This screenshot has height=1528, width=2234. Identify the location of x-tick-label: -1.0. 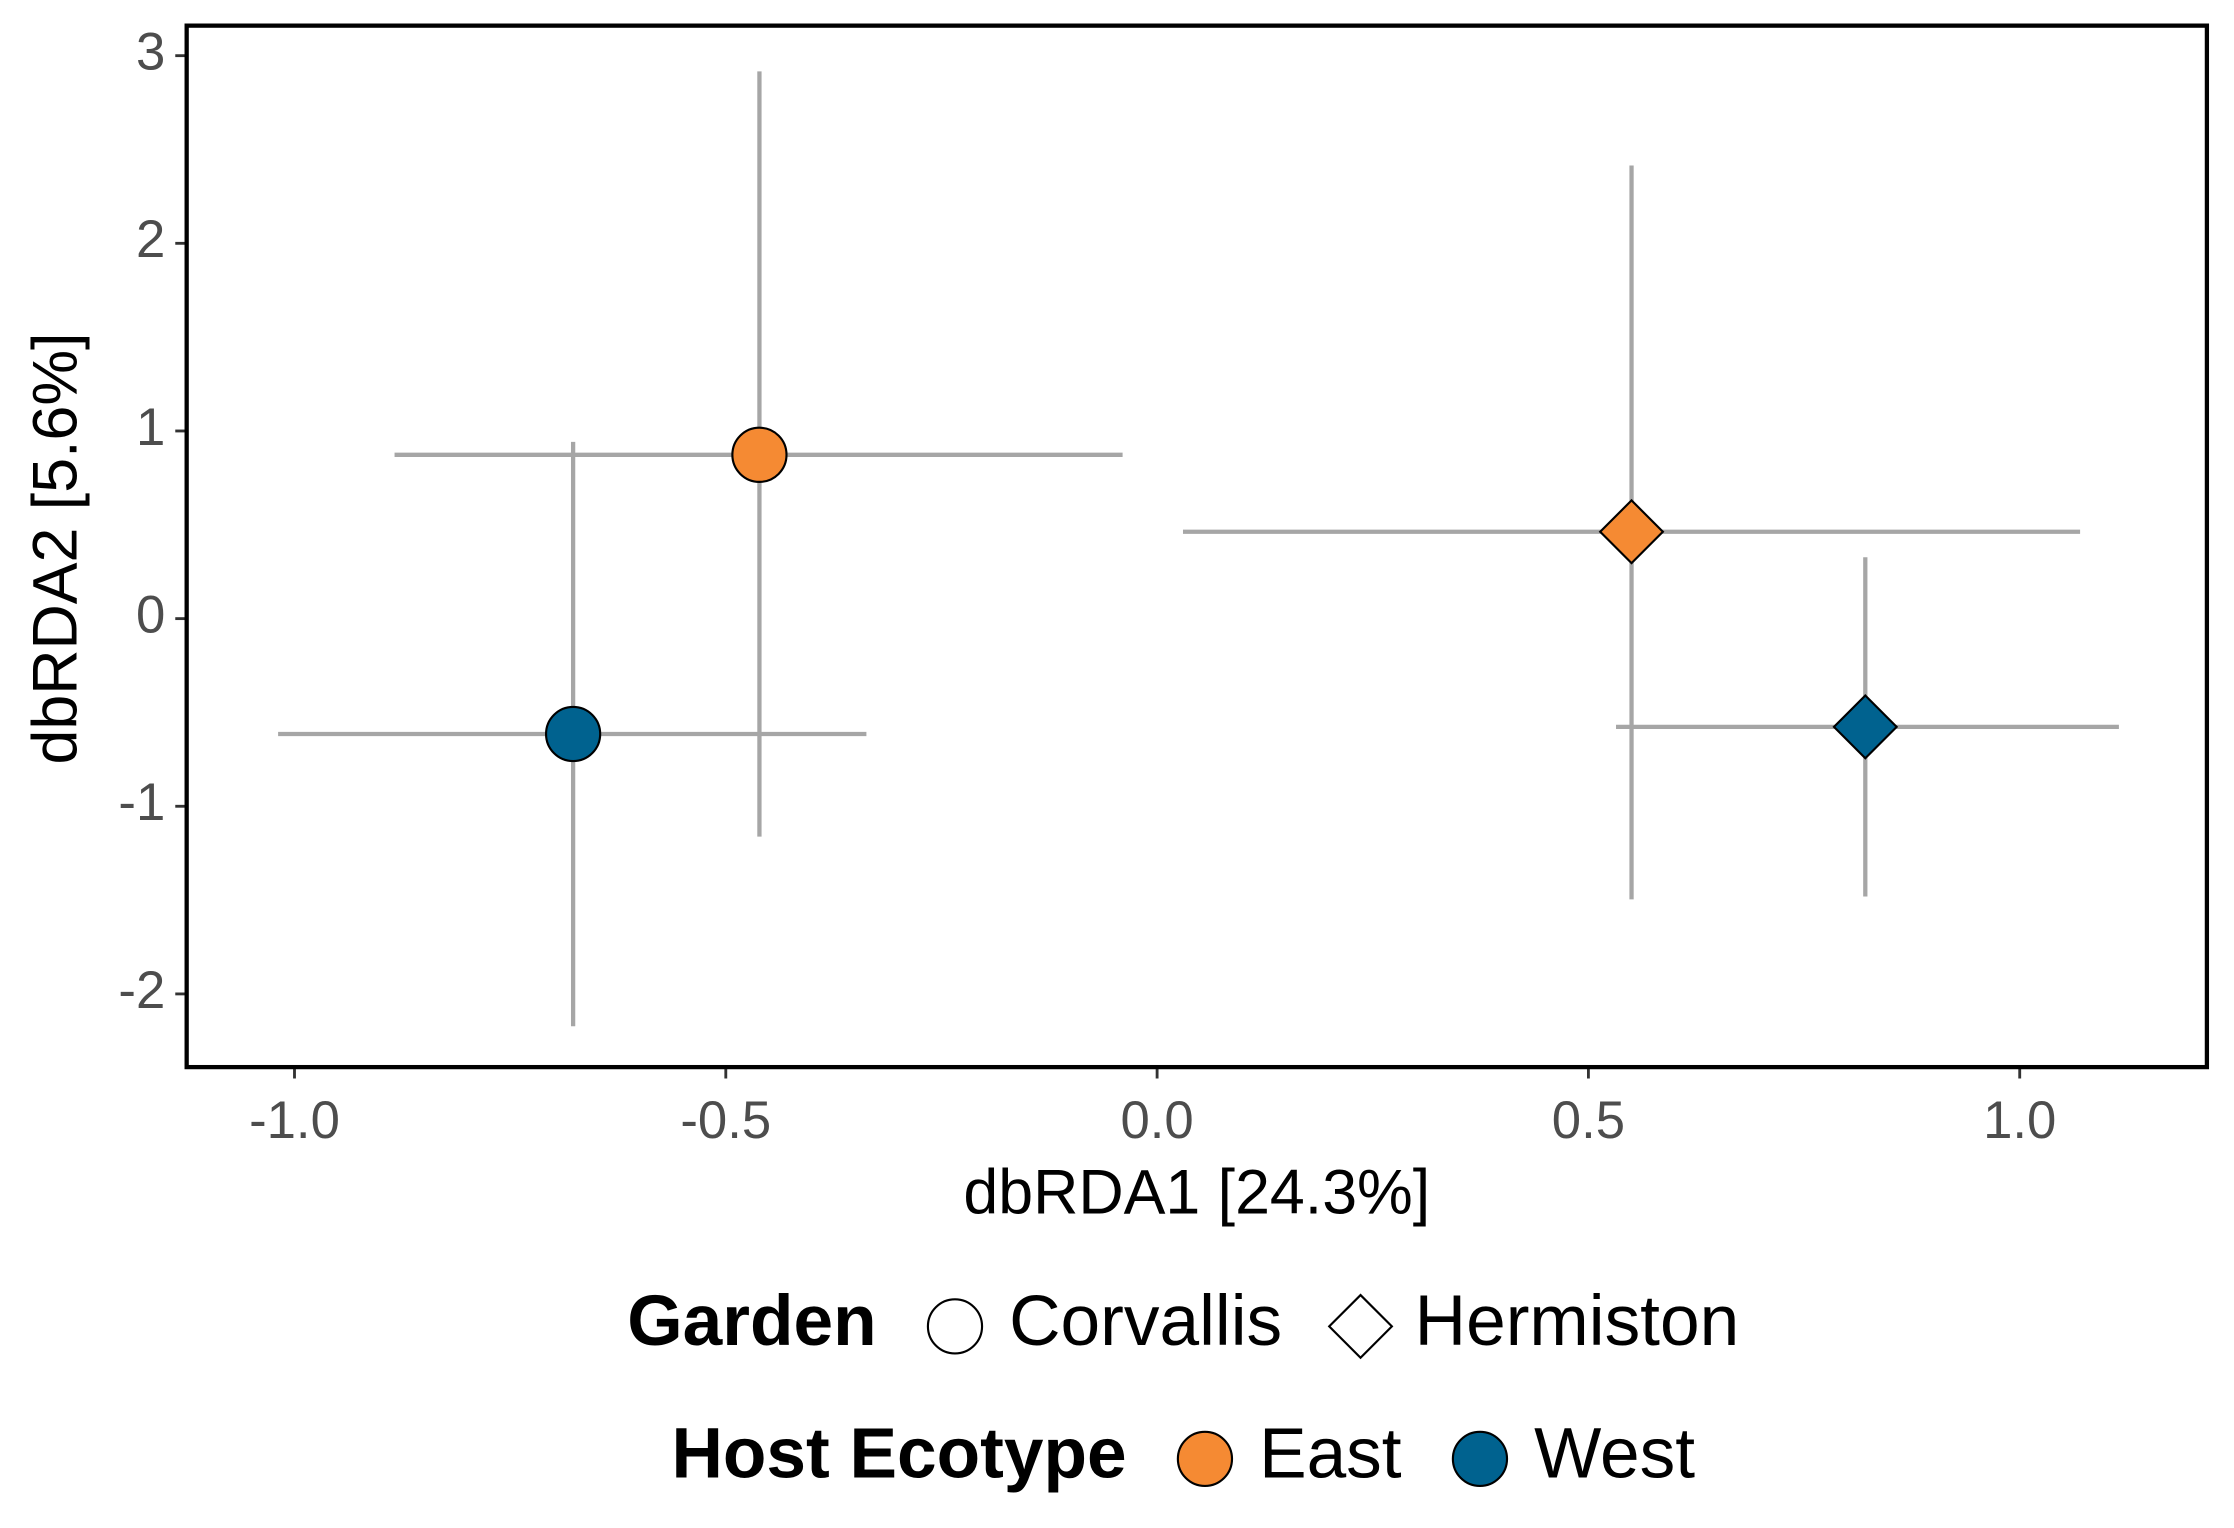
(294, 1120).